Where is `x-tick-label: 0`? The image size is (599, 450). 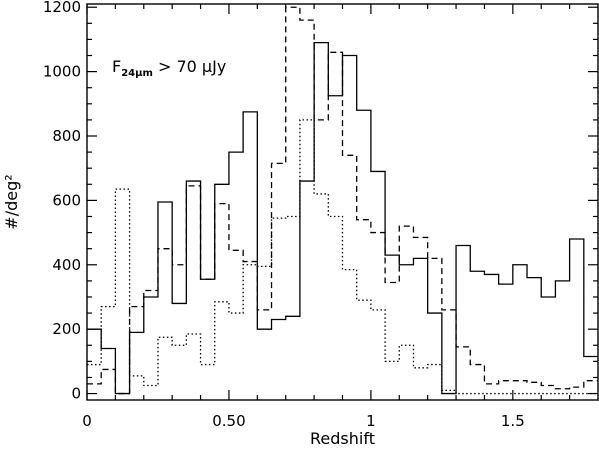 x-tick-label: 0 is located at coordinates (87, 421).